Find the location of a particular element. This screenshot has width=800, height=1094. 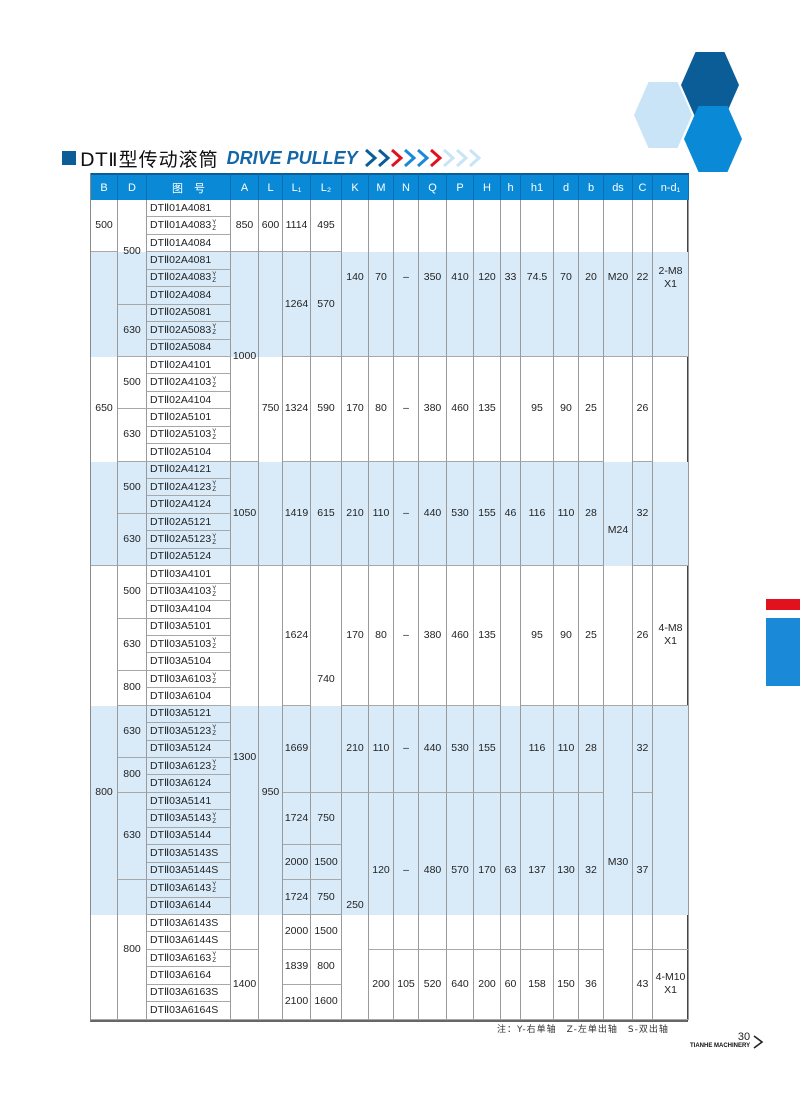

cell-l1: 1264 is located at coordinates (297, 304).